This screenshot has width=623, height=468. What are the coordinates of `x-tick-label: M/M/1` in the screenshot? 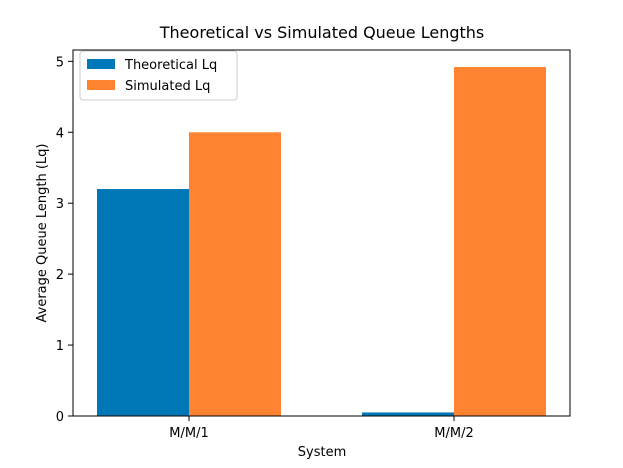 It's located at (188, 433).